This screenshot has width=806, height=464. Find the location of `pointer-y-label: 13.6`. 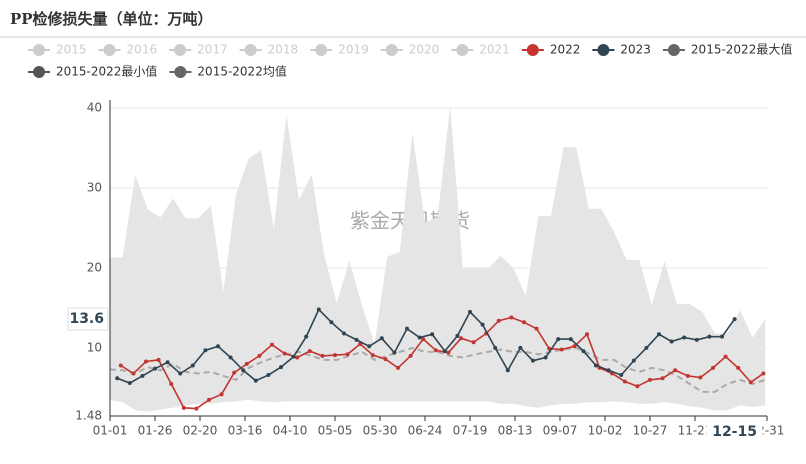

pointer-y-label: 13.6 is located at coordinates (86, 319).